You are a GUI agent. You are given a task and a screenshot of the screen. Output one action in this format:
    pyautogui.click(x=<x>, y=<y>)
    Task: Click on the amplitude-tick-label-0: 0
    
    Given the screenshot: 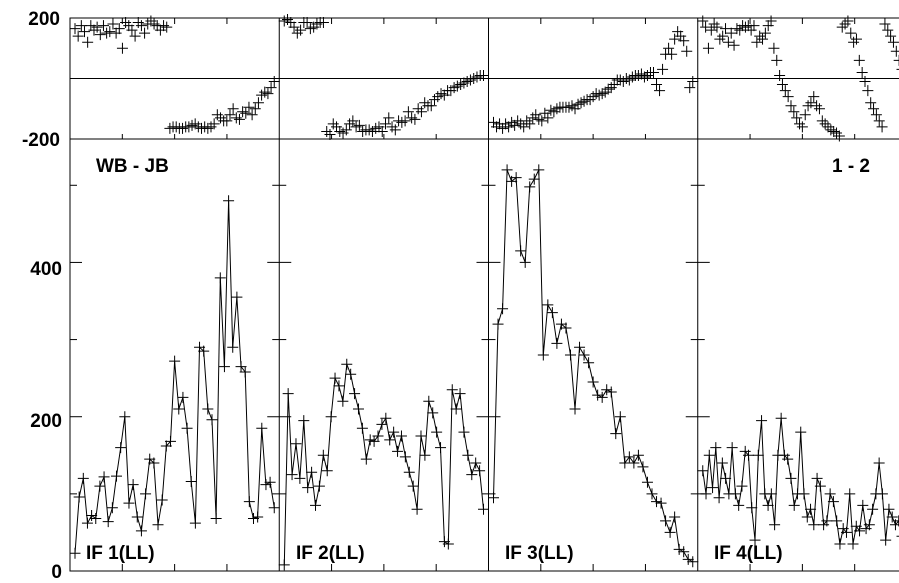 What is the action you would take?
    pyautogui.click(x=56, y=572)
    